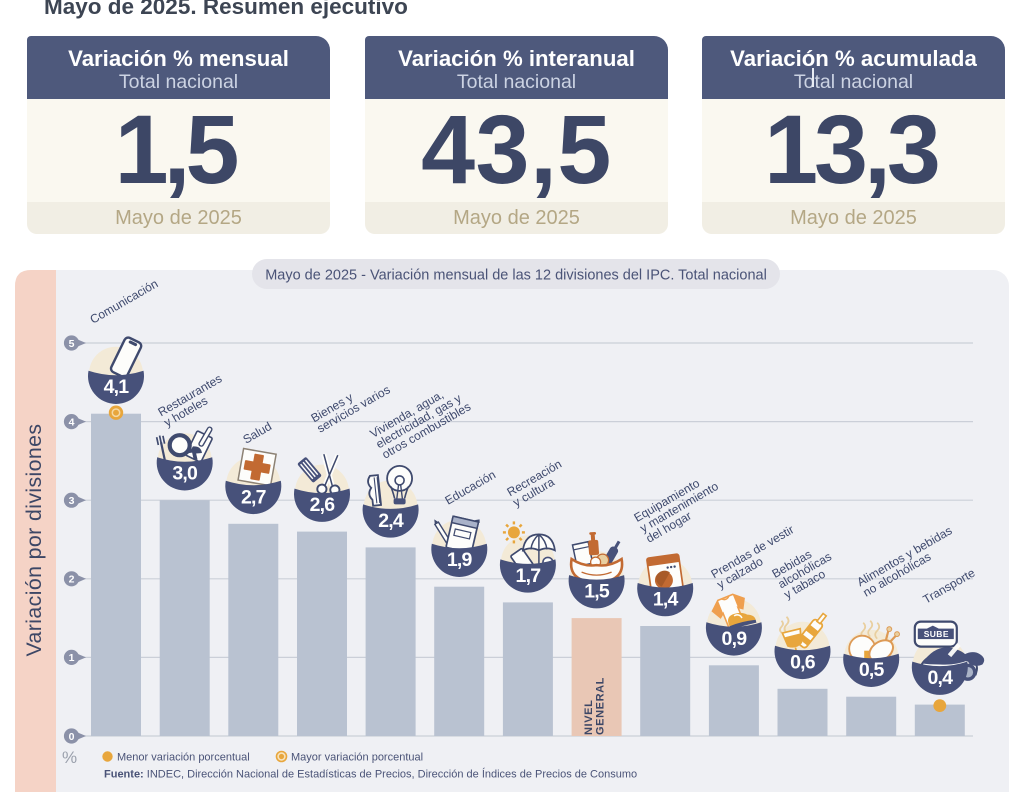  What do you see at coordinates (253, 497) in the screenshot?
I see `svg-text: 2,7` at bounding box center [253, 497].